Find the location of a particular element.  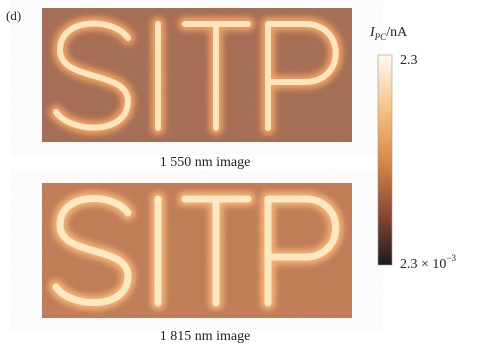

image-caption: 1 815 nm image is located at coordinates (205, 336).